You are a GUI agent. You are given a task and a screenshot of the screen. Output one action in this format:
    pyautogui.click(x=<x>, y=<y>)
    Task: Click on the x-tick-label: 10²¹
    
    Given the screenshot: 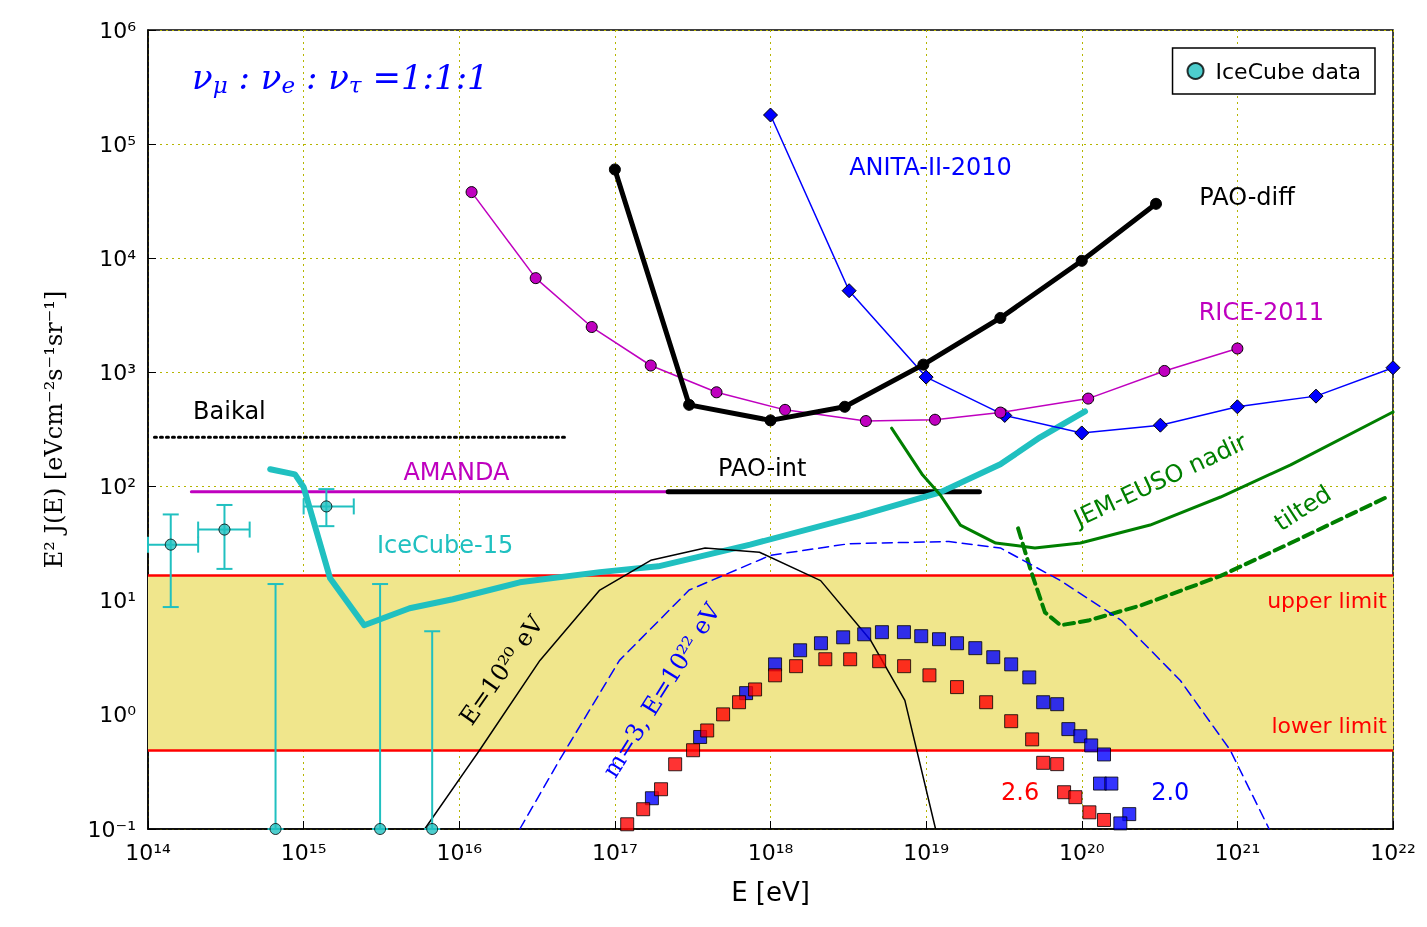 What is the action you would take?
    pyautogui.click(x=1237, y=852)
    